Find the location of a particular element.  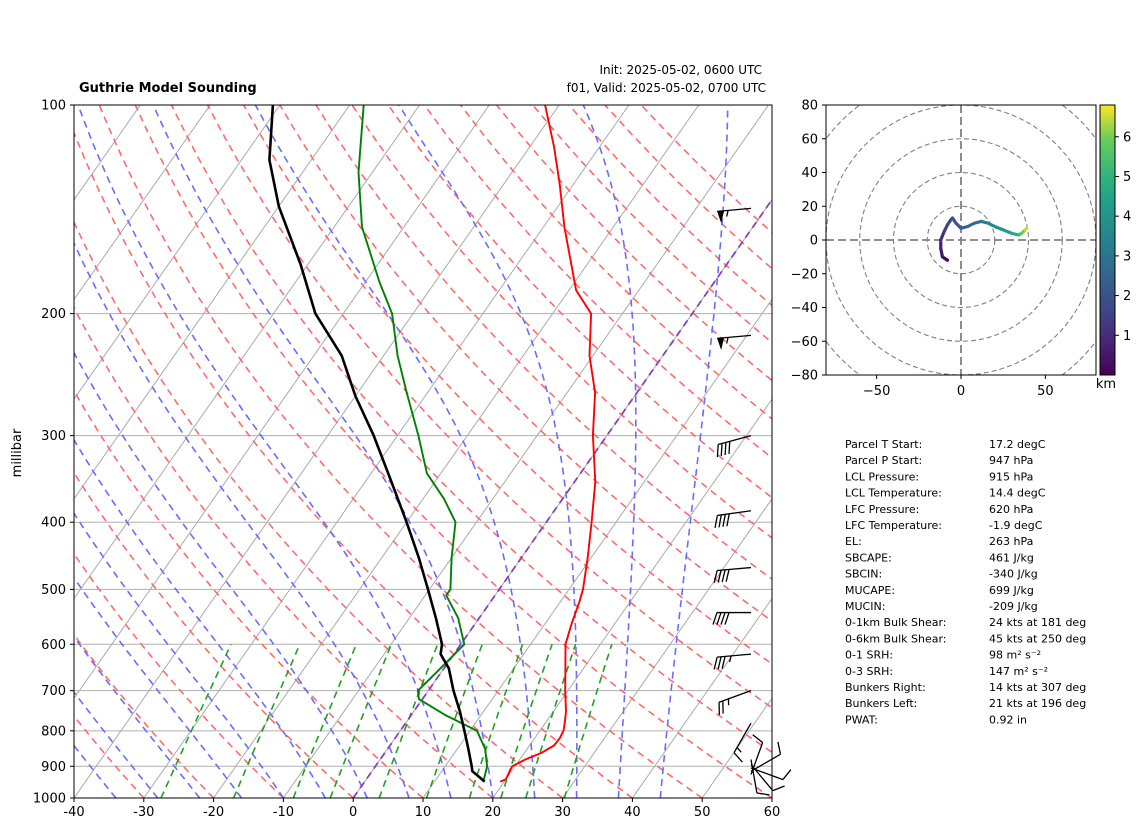

index-label: Parcel T Start: is located at coordinates (883, 444).